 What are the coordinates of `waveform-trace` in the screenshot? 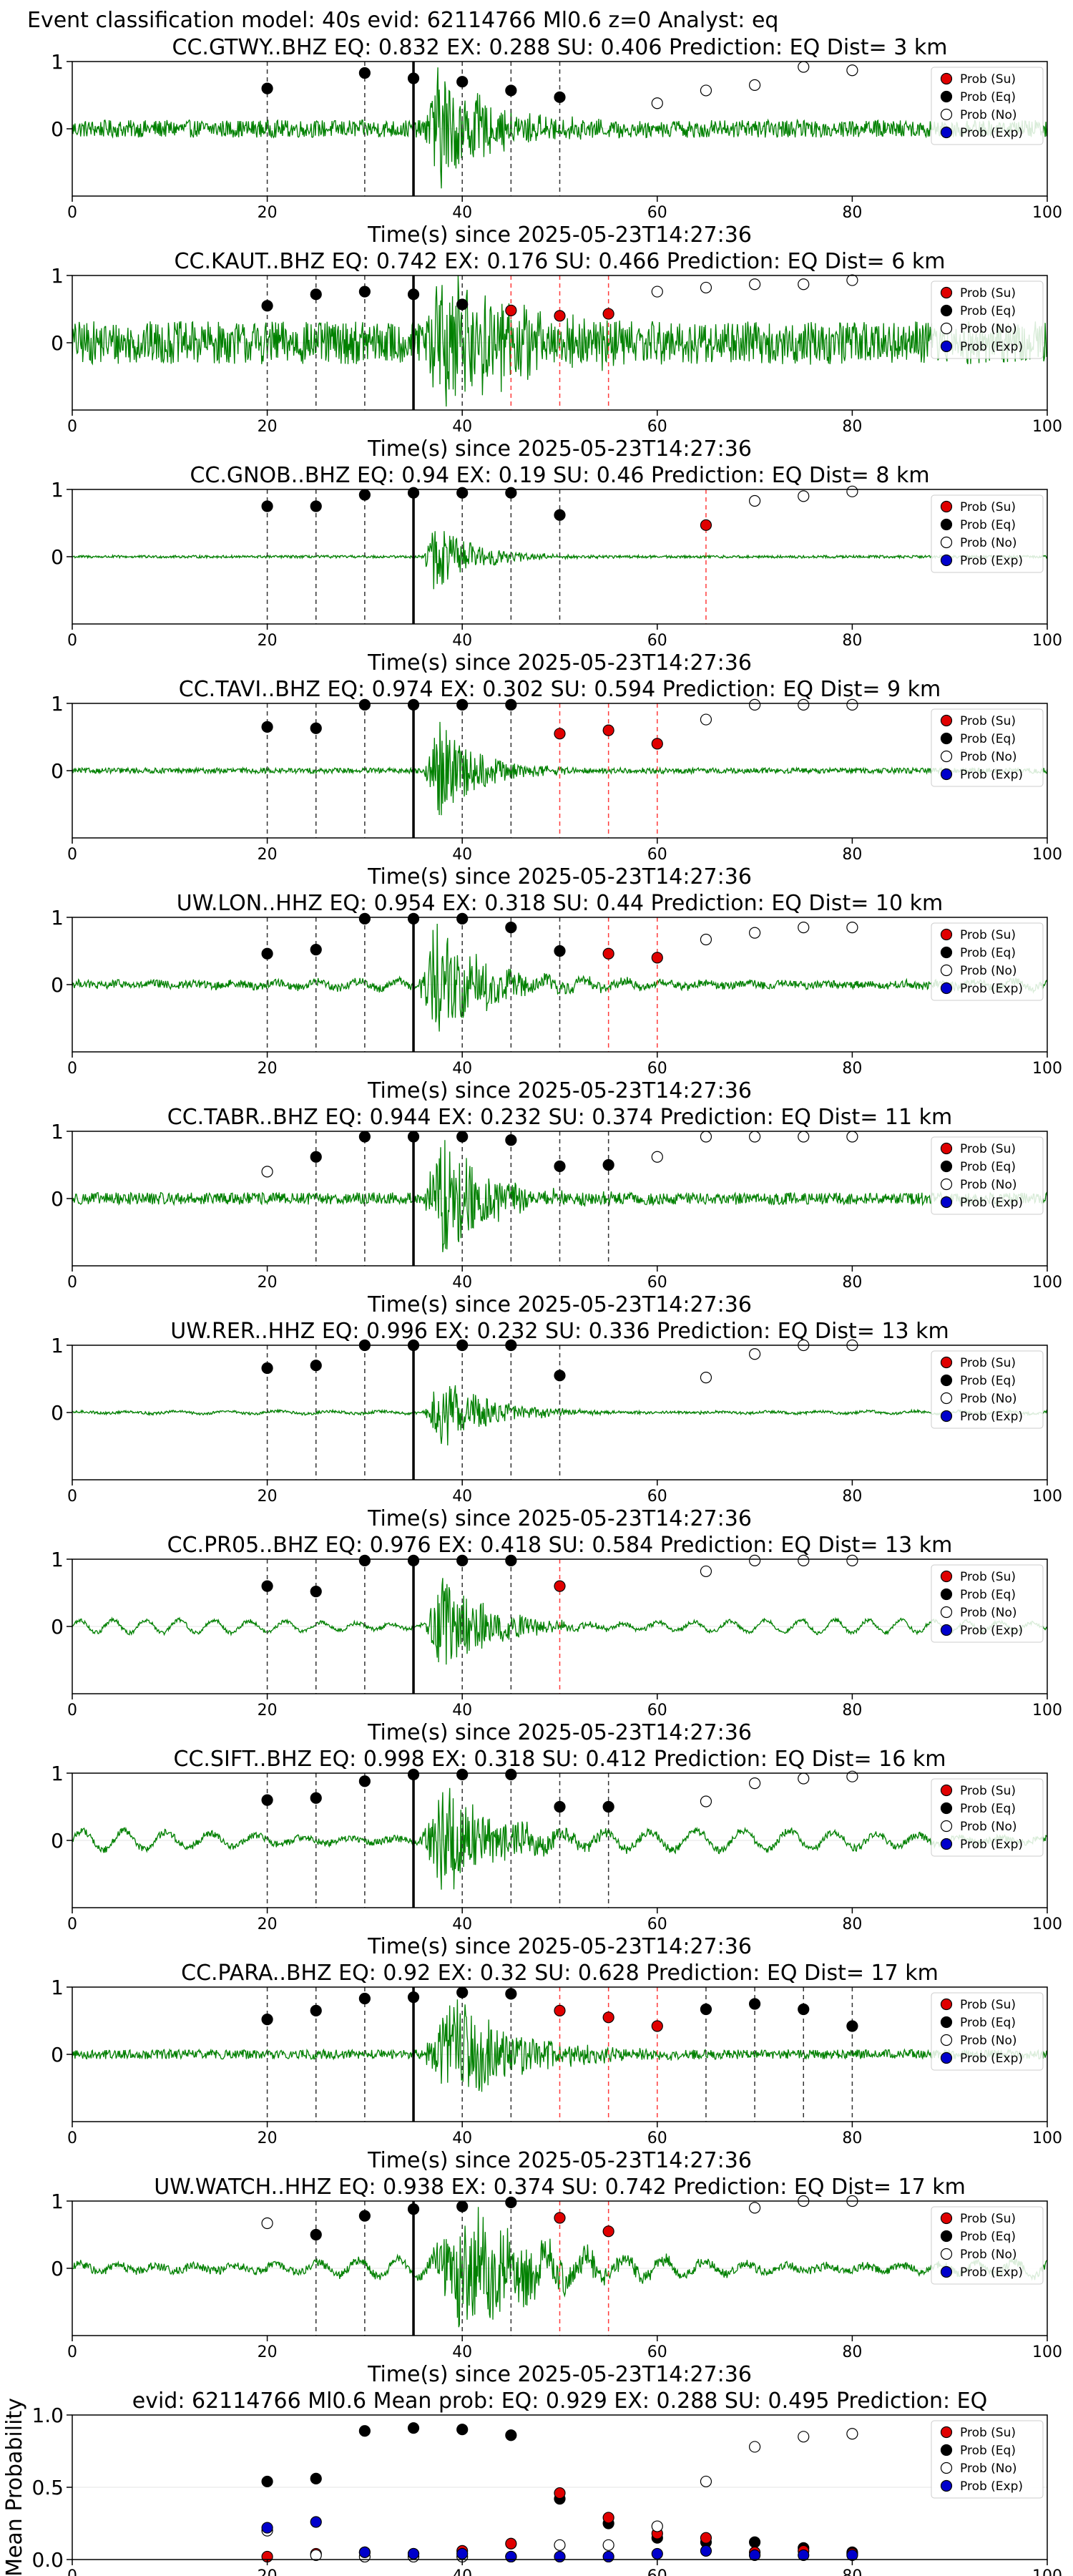 It's located at (559, 1196).